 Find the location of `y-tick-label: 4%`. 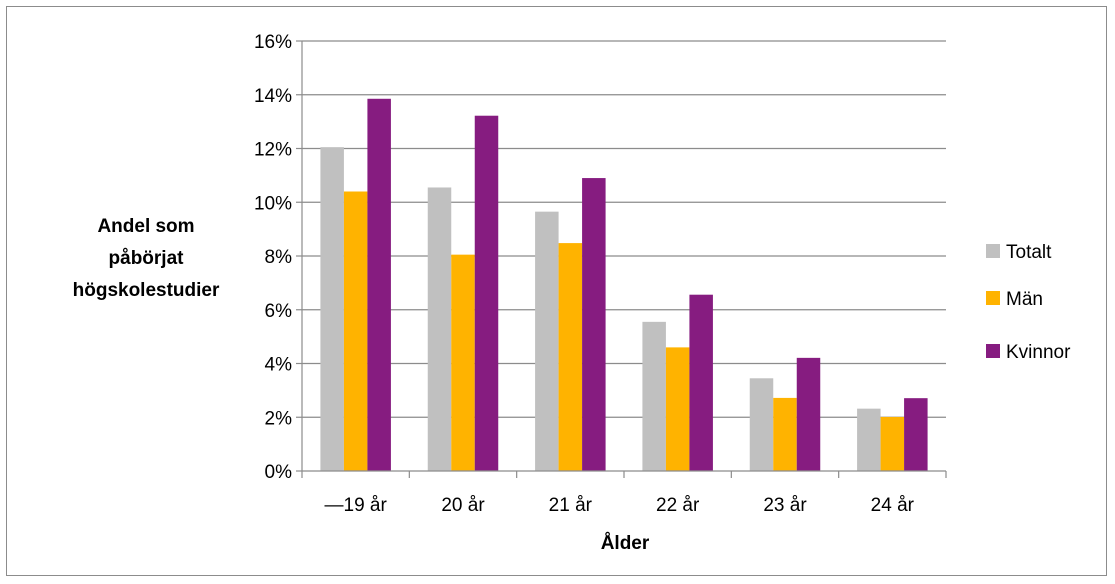

y-tick-label: 4% is located at coordinates (279, 365).